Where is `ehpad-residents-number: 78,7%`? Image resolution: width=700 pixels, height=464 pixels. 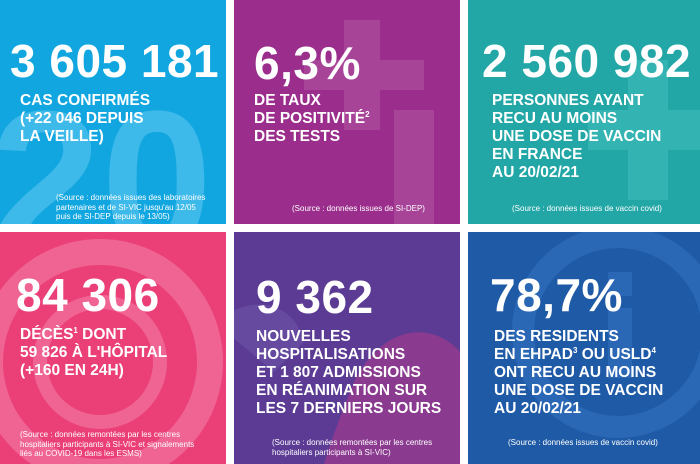 ehpad-residents-number: 78,7% is located at coordinates (556, 295).